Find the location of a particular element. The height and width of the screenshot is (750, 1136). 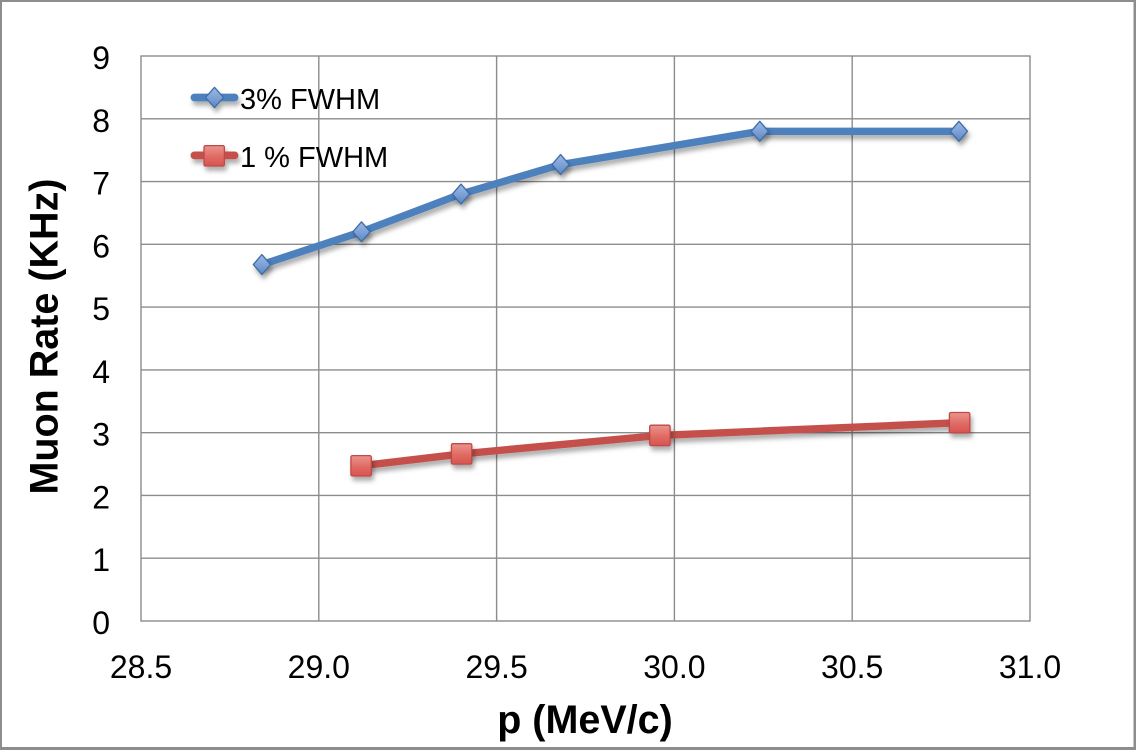

svg-text: 9 is located at coordinates (101, 58).